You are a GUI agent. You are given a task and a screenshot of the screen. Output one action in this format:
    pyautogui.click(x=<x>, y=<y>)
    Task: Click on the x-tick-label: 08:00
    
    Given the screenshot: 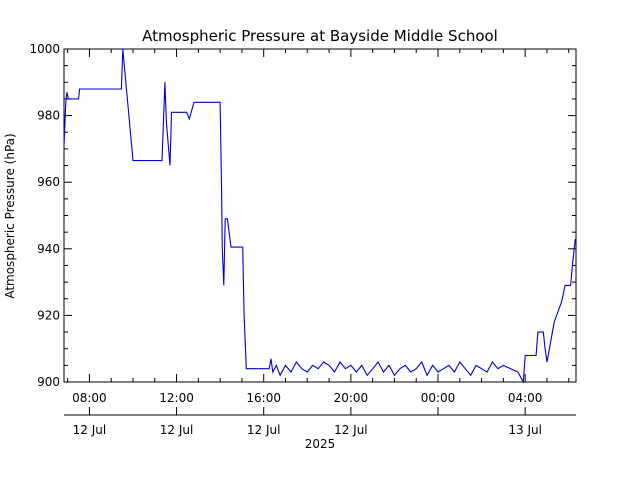 What is the action you would take?
    pyautogui.click(x=89, y=398)
    